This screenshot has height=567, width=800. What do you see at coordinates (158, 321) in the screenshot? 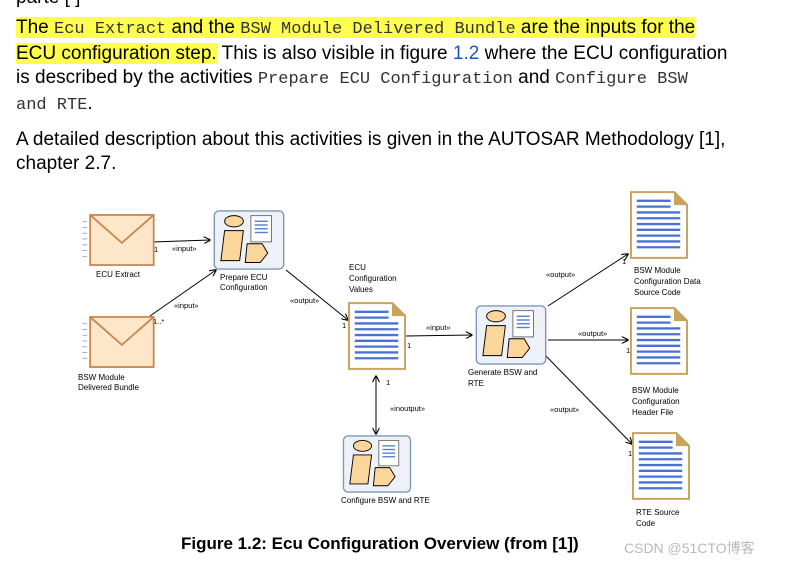
I see `mult-bundle: 1..*` at bounding box center [158, 321].